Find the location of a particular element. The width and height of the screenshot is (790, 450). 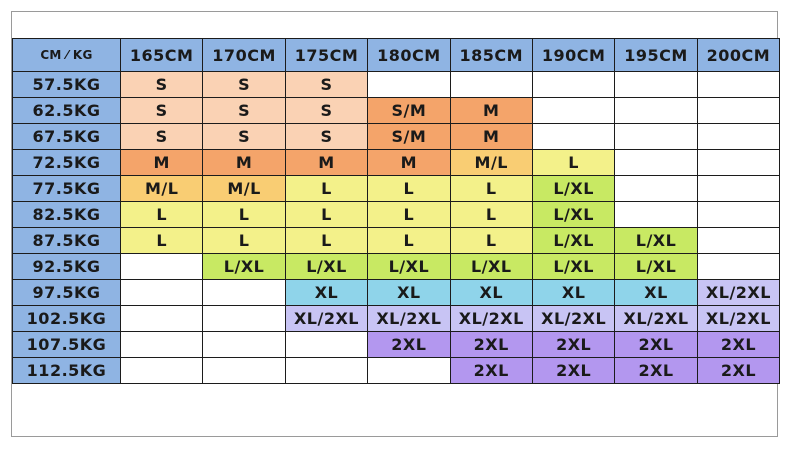

table-row: 107.5KG 2XL 2XL 2XL 2XL 2XL is located at coordinates (396, 344).